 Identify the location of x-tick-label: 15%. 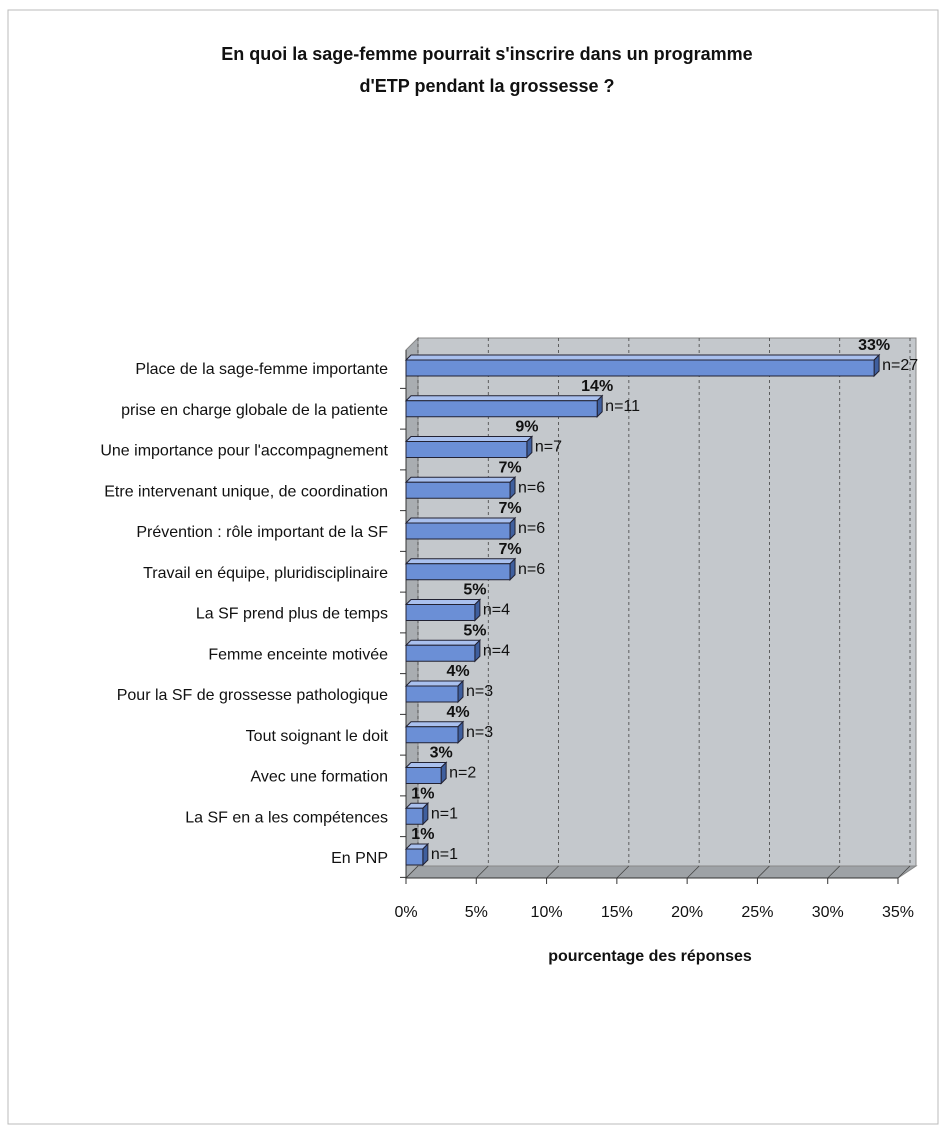
(617, 912).